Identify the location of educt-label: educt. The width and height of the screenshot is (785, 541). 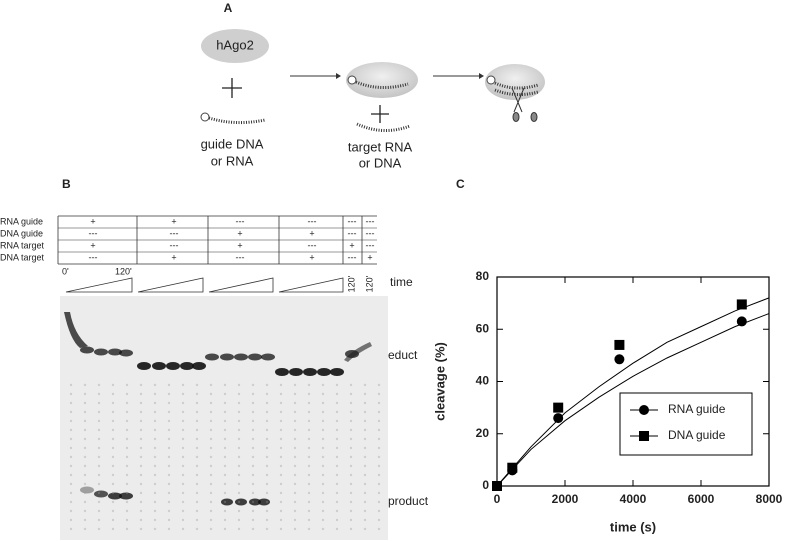
(403, 355).